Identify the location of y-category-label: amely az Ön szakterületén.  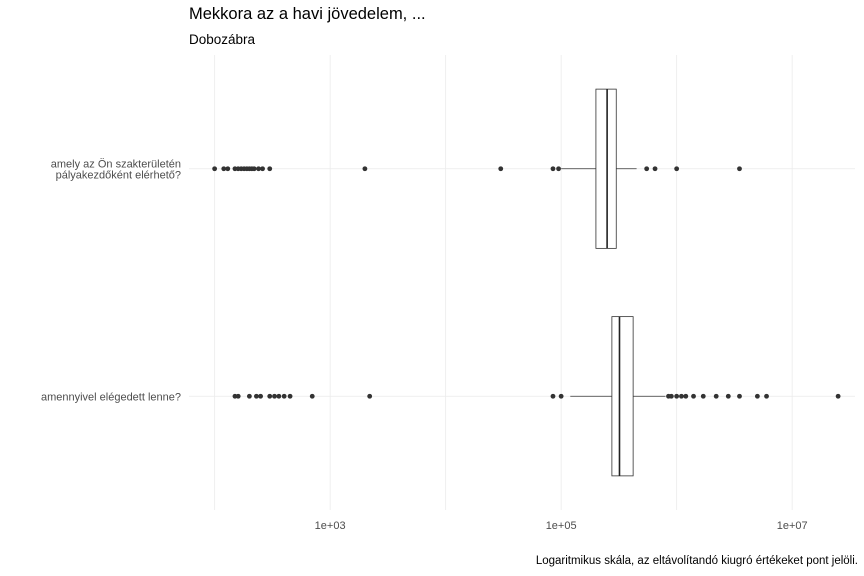
(116, 164).